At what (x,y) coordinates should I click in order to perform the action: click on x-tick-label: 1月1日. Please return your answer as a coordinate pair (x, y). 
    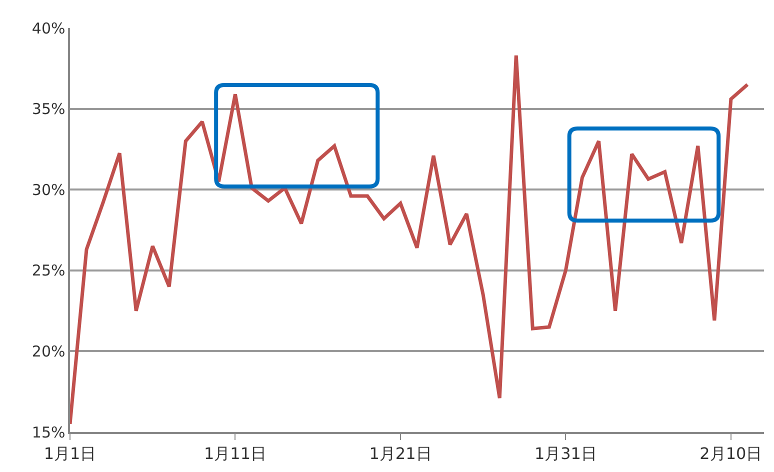
    Looking at the image, I should click on (70, 453).